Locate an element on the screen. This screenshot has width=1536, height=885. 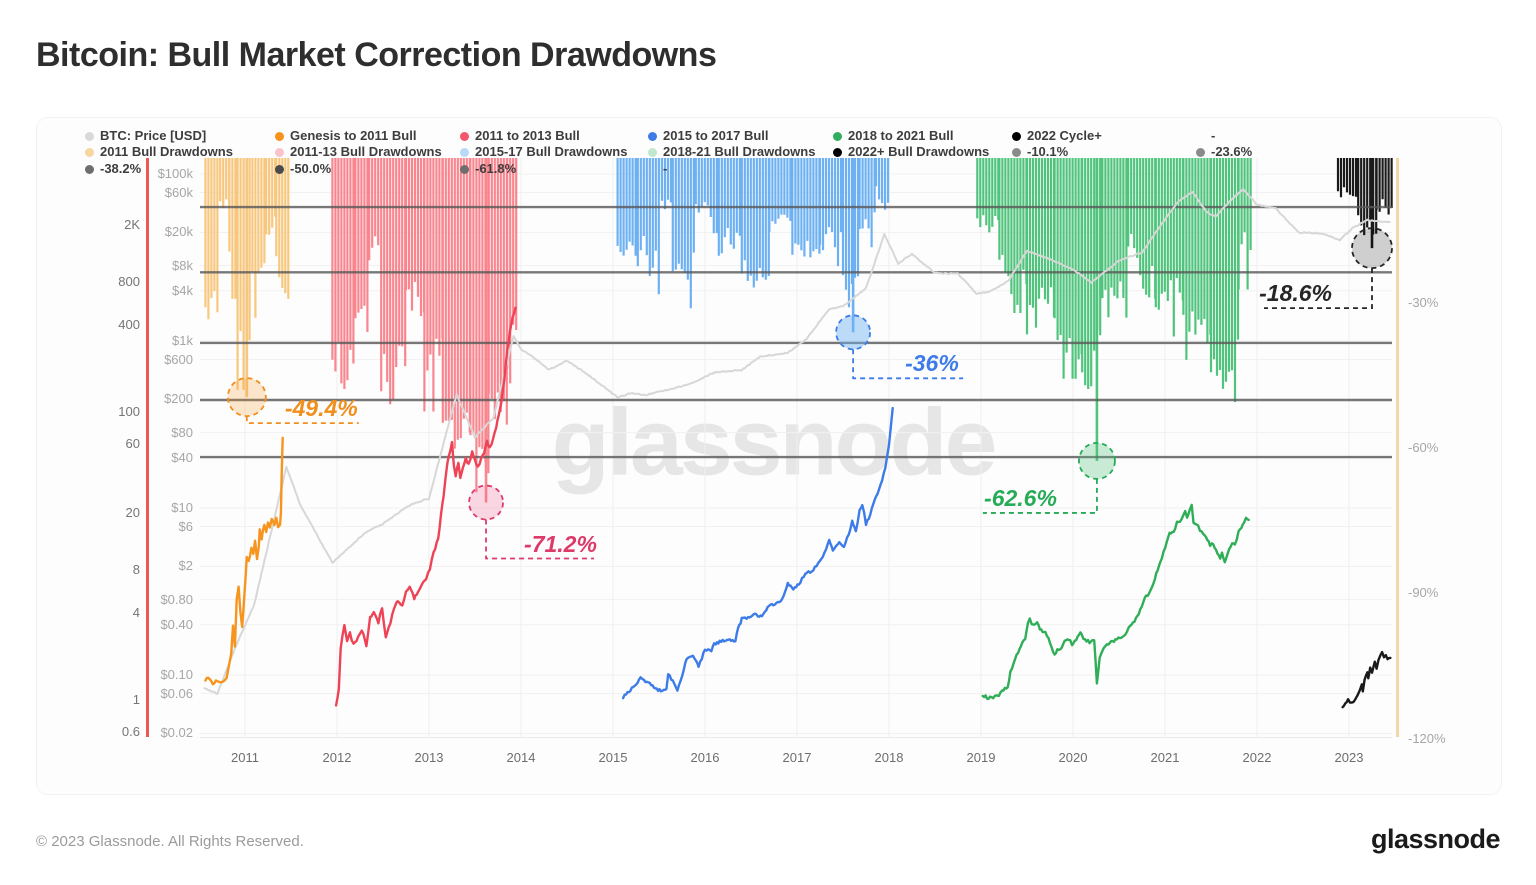
y-axis-price-tick: $40 is located at coordinates (182, 457).